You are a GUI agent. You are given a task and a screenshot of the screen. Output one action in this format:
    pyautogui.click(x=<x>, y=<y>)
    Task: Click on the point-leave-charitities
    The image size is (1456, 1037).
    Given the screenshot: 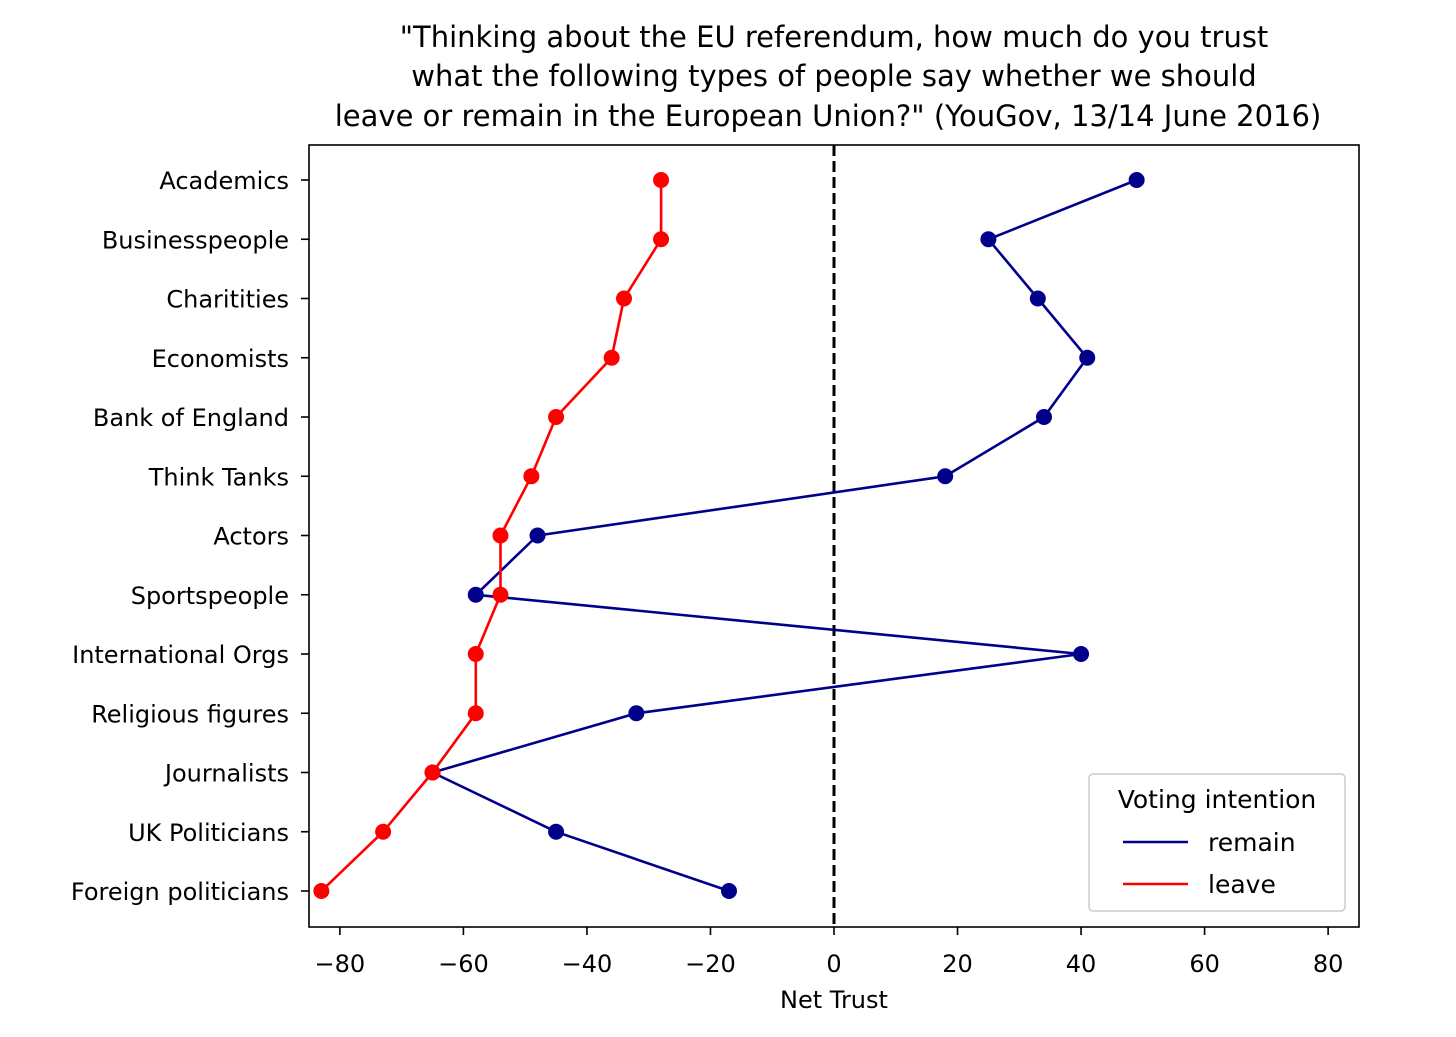 What is the action you would take?
    pyautogui.click(x=624, y=298)
    